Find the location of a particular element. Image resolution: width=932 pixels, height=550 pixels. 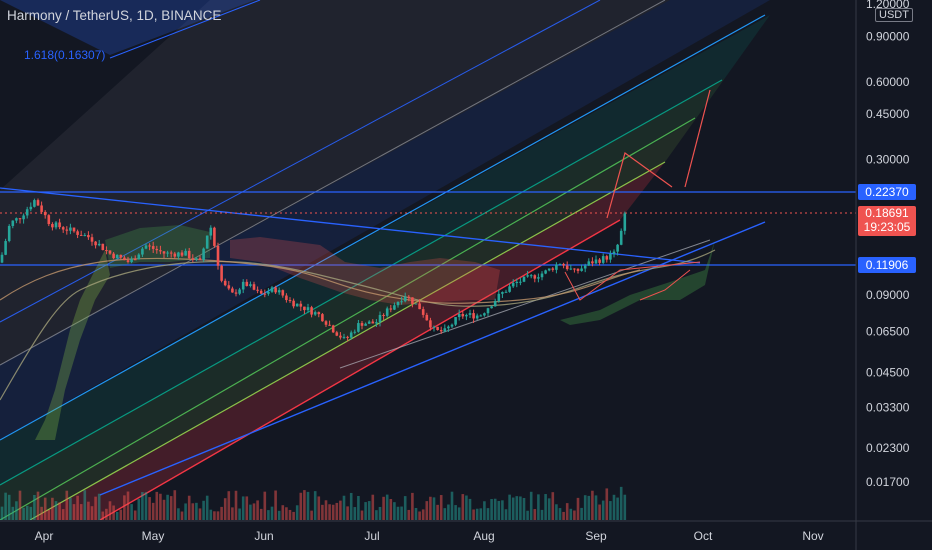

current-price-value: 0.18691 is located at coordinates (887, 213).